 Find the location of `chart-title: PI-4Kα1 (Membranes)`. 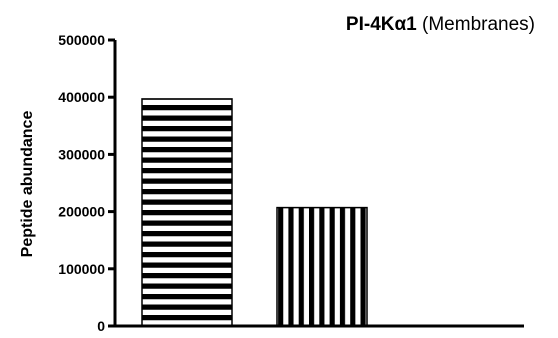

chart-title: PI-4Kα1 (Membranes) is located at coordinates (440, 24).